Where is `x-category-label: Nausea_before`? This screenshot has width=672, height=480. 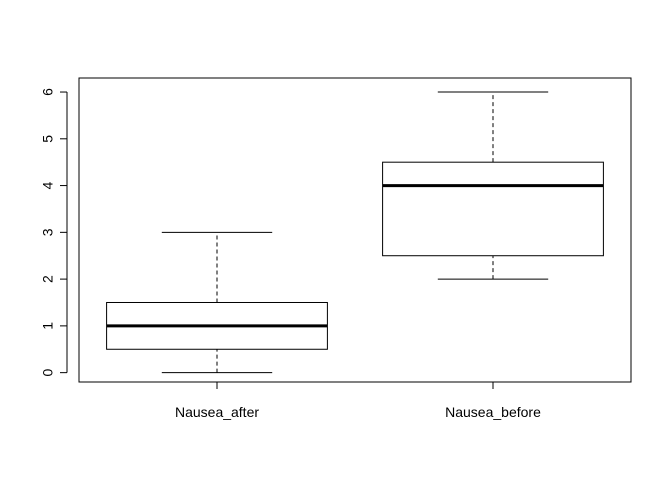
x-category-label: Nausea_before is located at coordinates (493, 412).